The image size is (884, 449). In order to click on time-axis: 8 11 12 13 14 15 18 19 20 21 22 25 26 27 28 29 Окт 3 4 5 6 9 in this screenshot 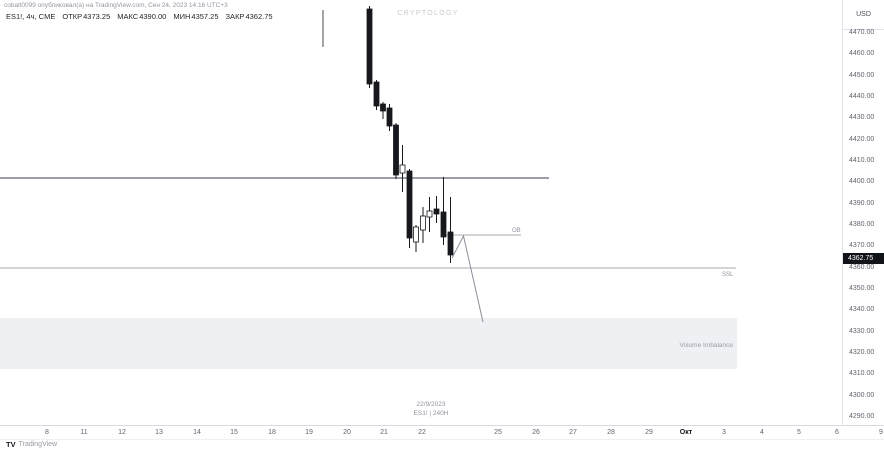, I will do `click(442, 432)`.